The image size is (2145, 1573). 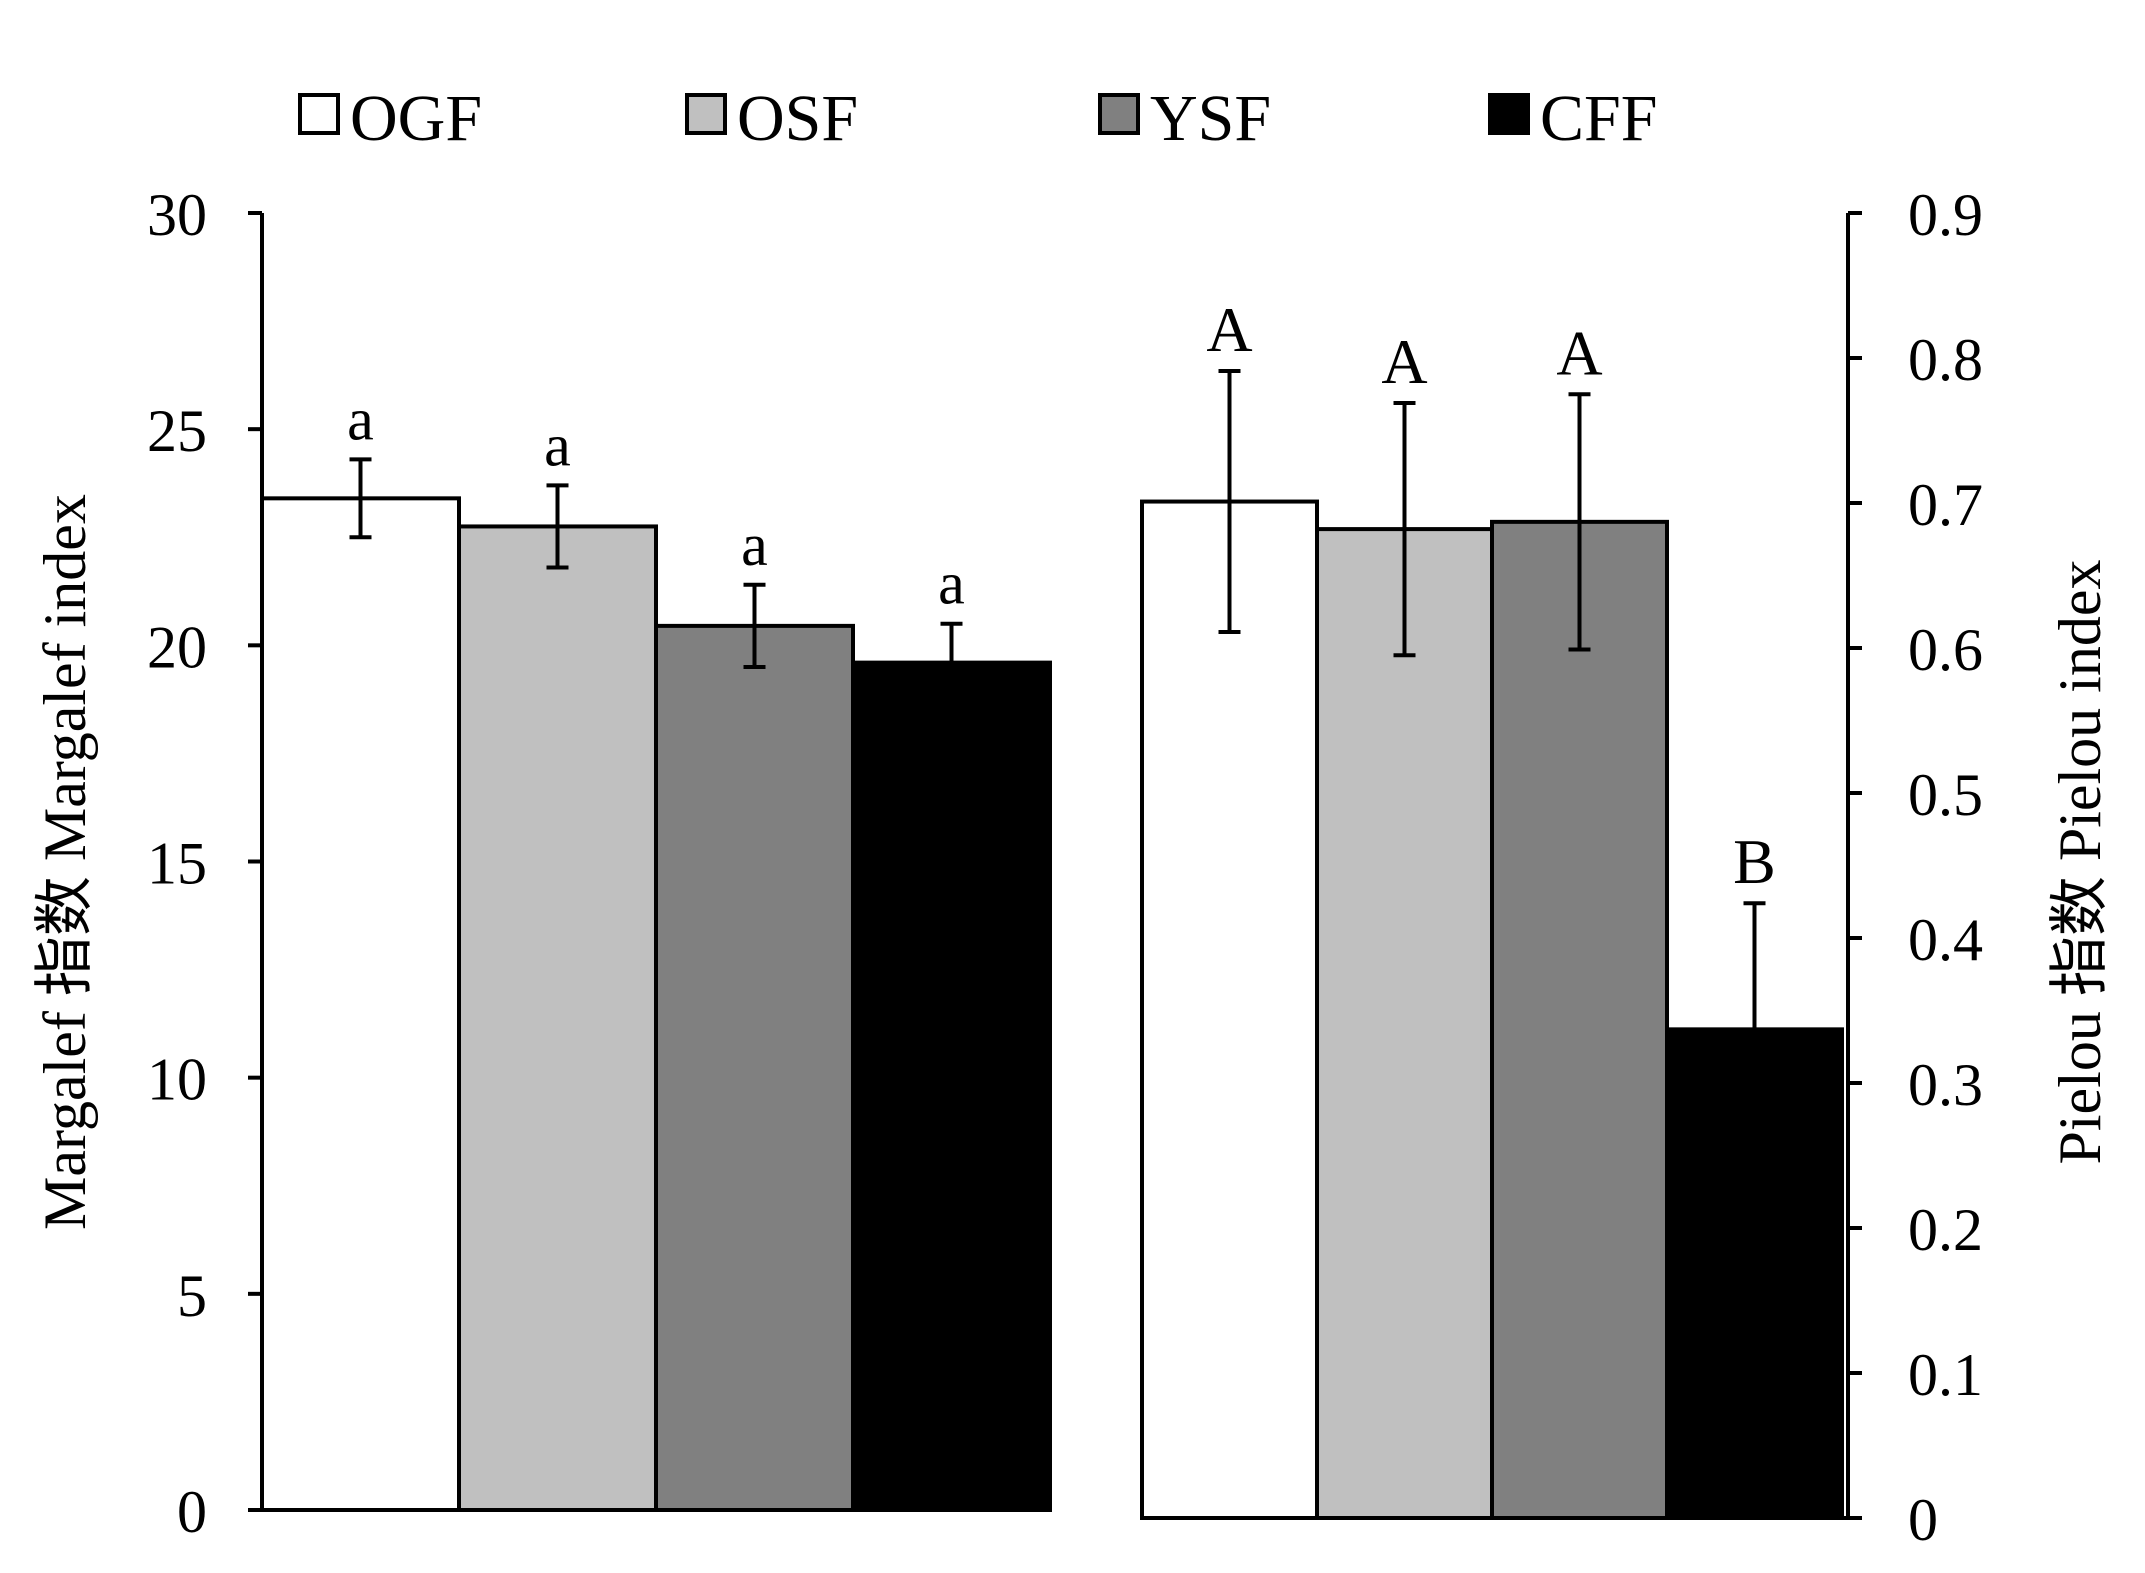 I want to click on margalef-significance-osf: a, so click(x=557, y=445).